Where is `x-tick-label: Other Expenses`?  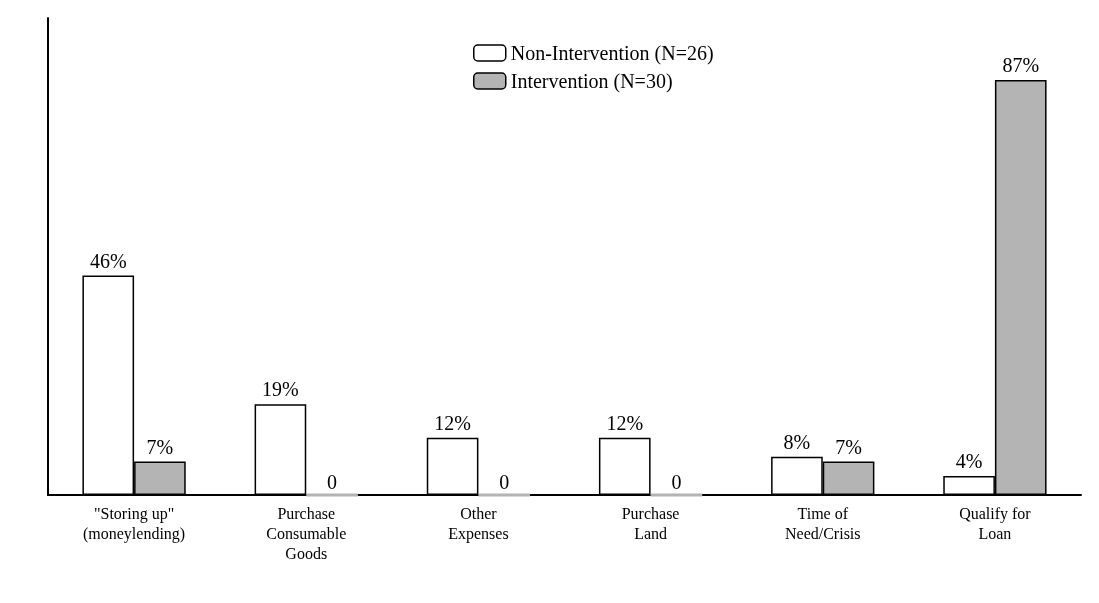 x-tick-label: Other Expenses is located at coordinates (478, 523).